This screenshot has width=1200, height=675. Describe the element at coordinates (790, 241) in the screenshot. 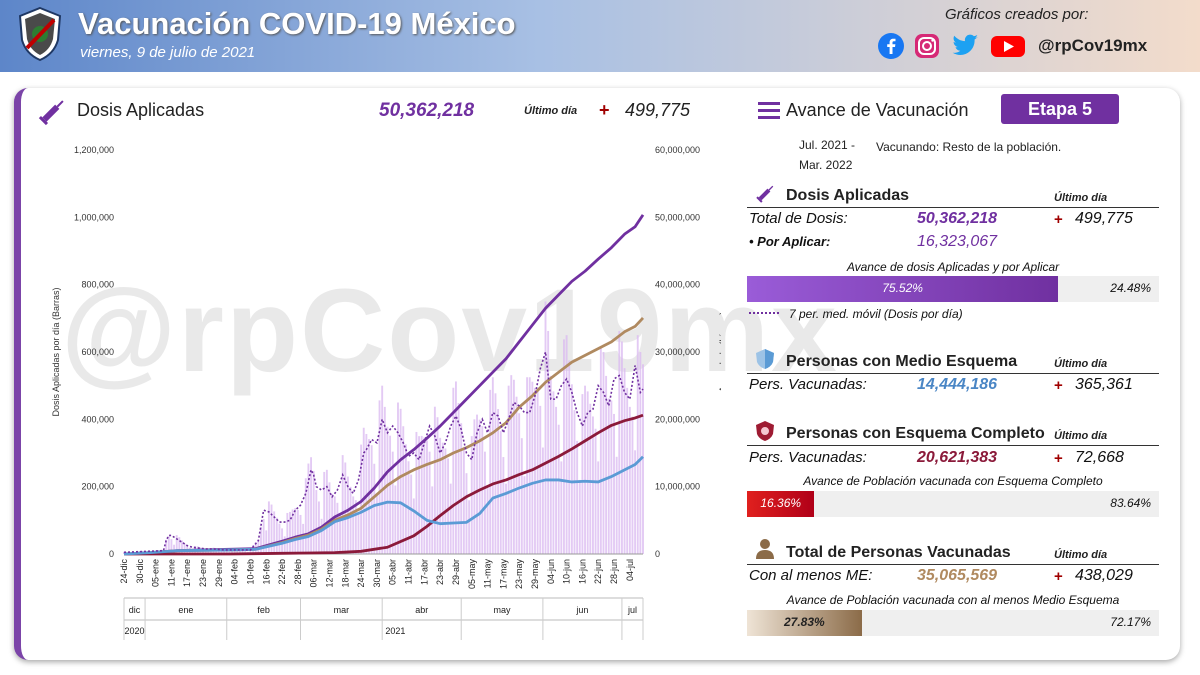

I see `por-aplicar-label: • Por Aplicar:` at that location.